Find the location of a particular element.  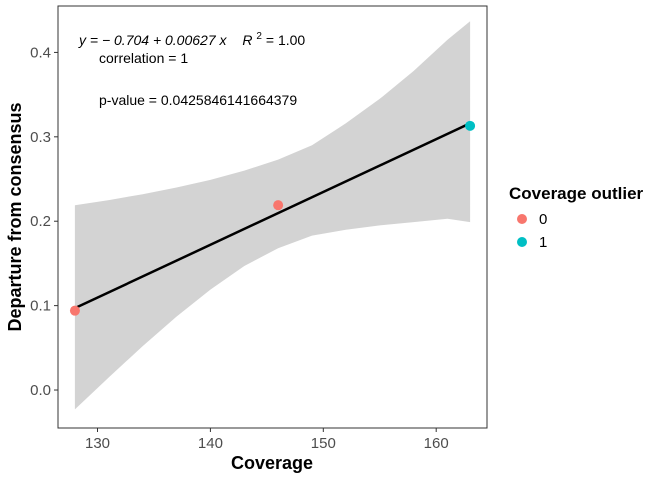

legend-label-0: 0 is located at coordinates (543, 219).